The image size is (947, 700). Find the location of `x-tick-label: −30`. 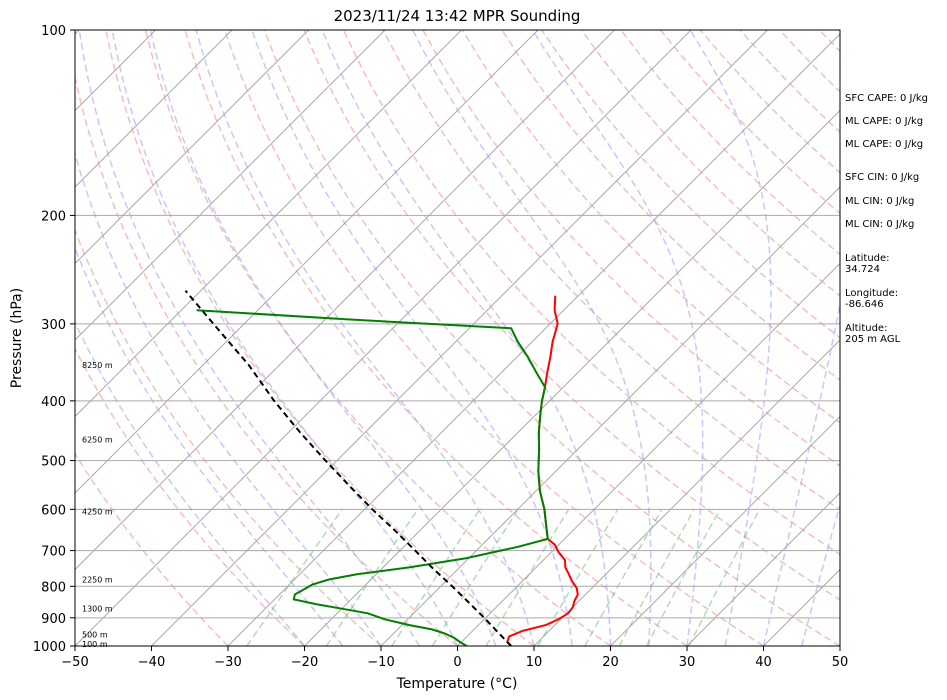

x-tick-label: −30 is located at coordinates (227, 662).